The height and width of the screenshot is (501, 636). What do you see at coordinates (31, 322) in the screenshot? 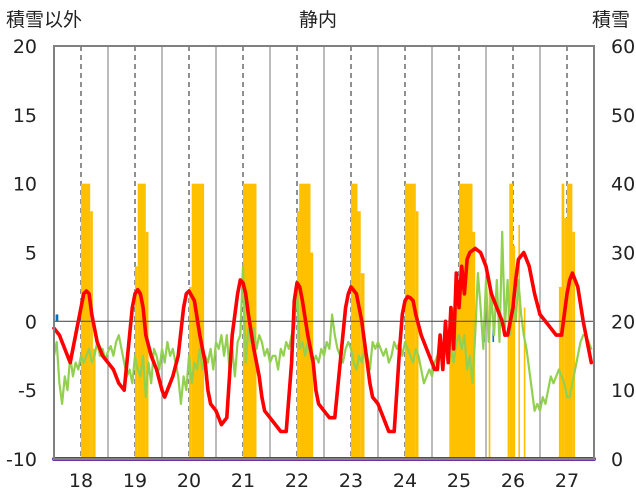
I see `left-tick-label: 0` at bounding box center [31, 322].